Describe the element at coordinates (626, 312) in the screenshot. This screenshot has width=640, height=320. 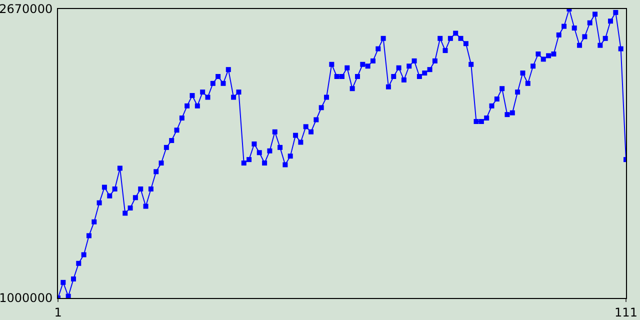
I see `x-tick-label: 111` at that location.